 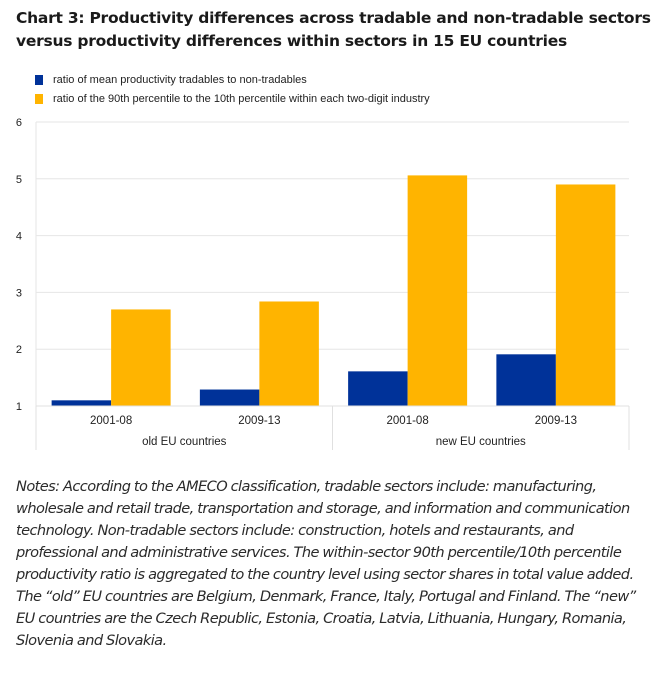 I want to click on y-axis-ticks: 1 2 3 4 5 6, so click(x=19, y=265).